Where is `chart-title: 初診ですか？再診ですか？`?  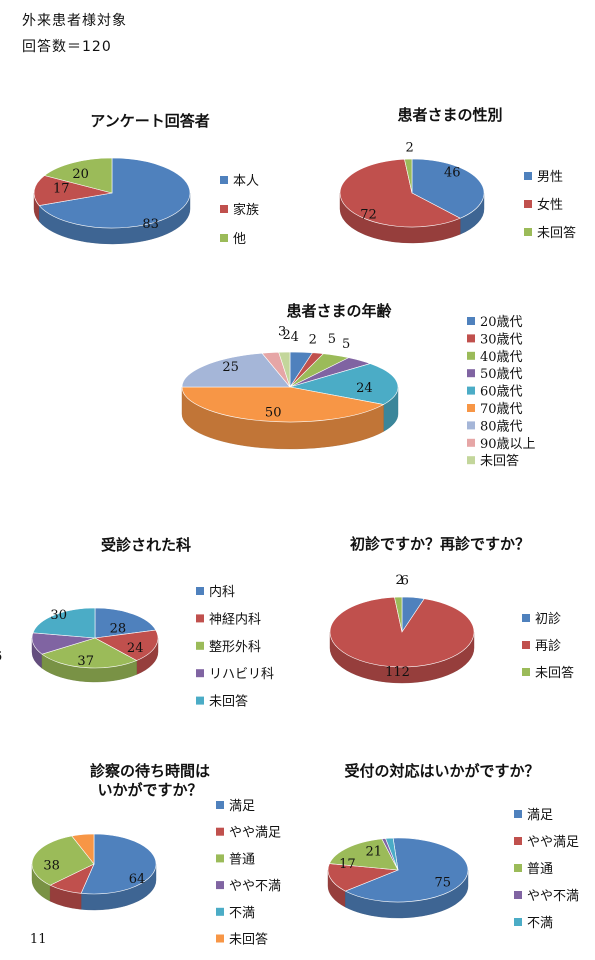 chart-title: 初診ですか？再診ですか？ is located at coordinates (440, 544).